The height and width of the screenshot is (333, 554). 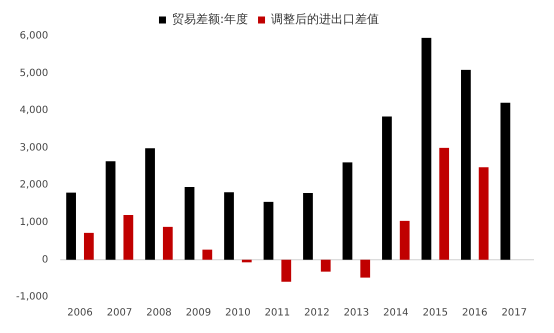 What do you see at coordinates (317, 313) in the screenshot?
I see `x-tick-label: 2012` at bounding box center [317, 313].